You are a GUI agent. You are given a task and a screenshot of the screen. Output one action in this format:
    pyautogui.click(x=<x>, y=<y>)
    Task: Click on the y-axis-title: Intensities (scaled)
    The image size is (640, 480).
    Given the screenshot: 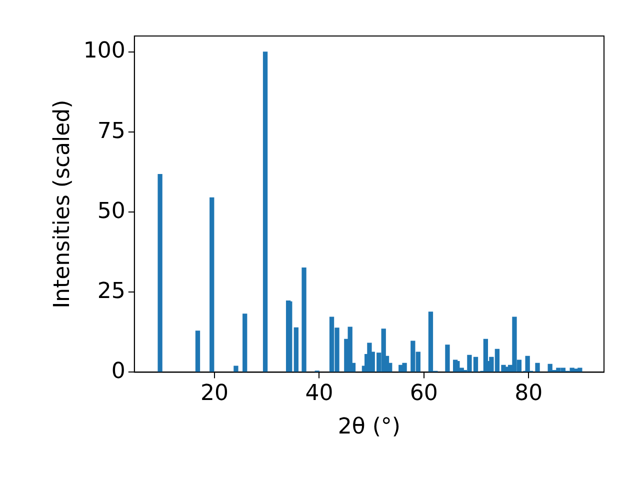 What is the action you would take?
    pyautogui.click(x=62, y=204)
    